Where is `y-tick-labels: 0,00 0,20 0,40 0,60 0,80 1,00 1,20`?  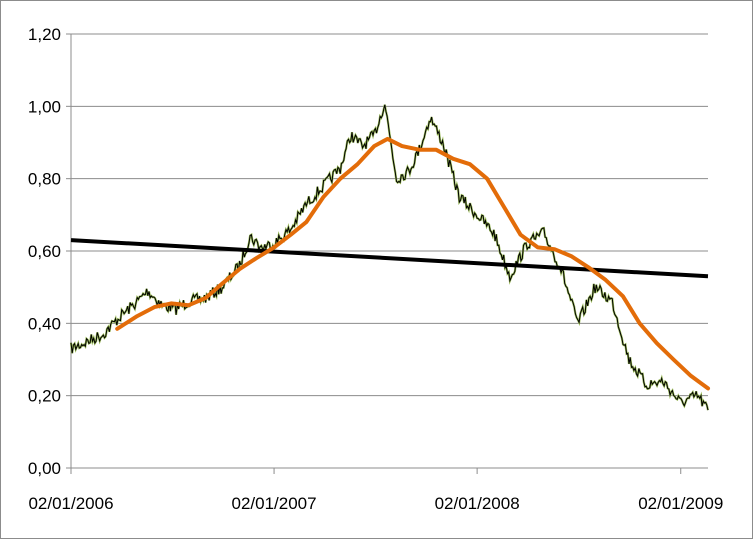 y-tick-labels: 0,00 0,20 0,40 0,60 0,80 1,00 1,20 is located at coordinates (49, 251).